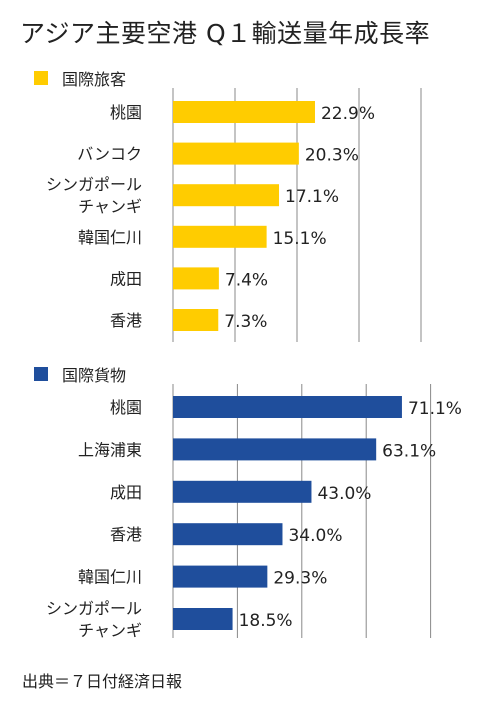  I want to click on legend-passenger: 国際旅客, so click(80, 78).